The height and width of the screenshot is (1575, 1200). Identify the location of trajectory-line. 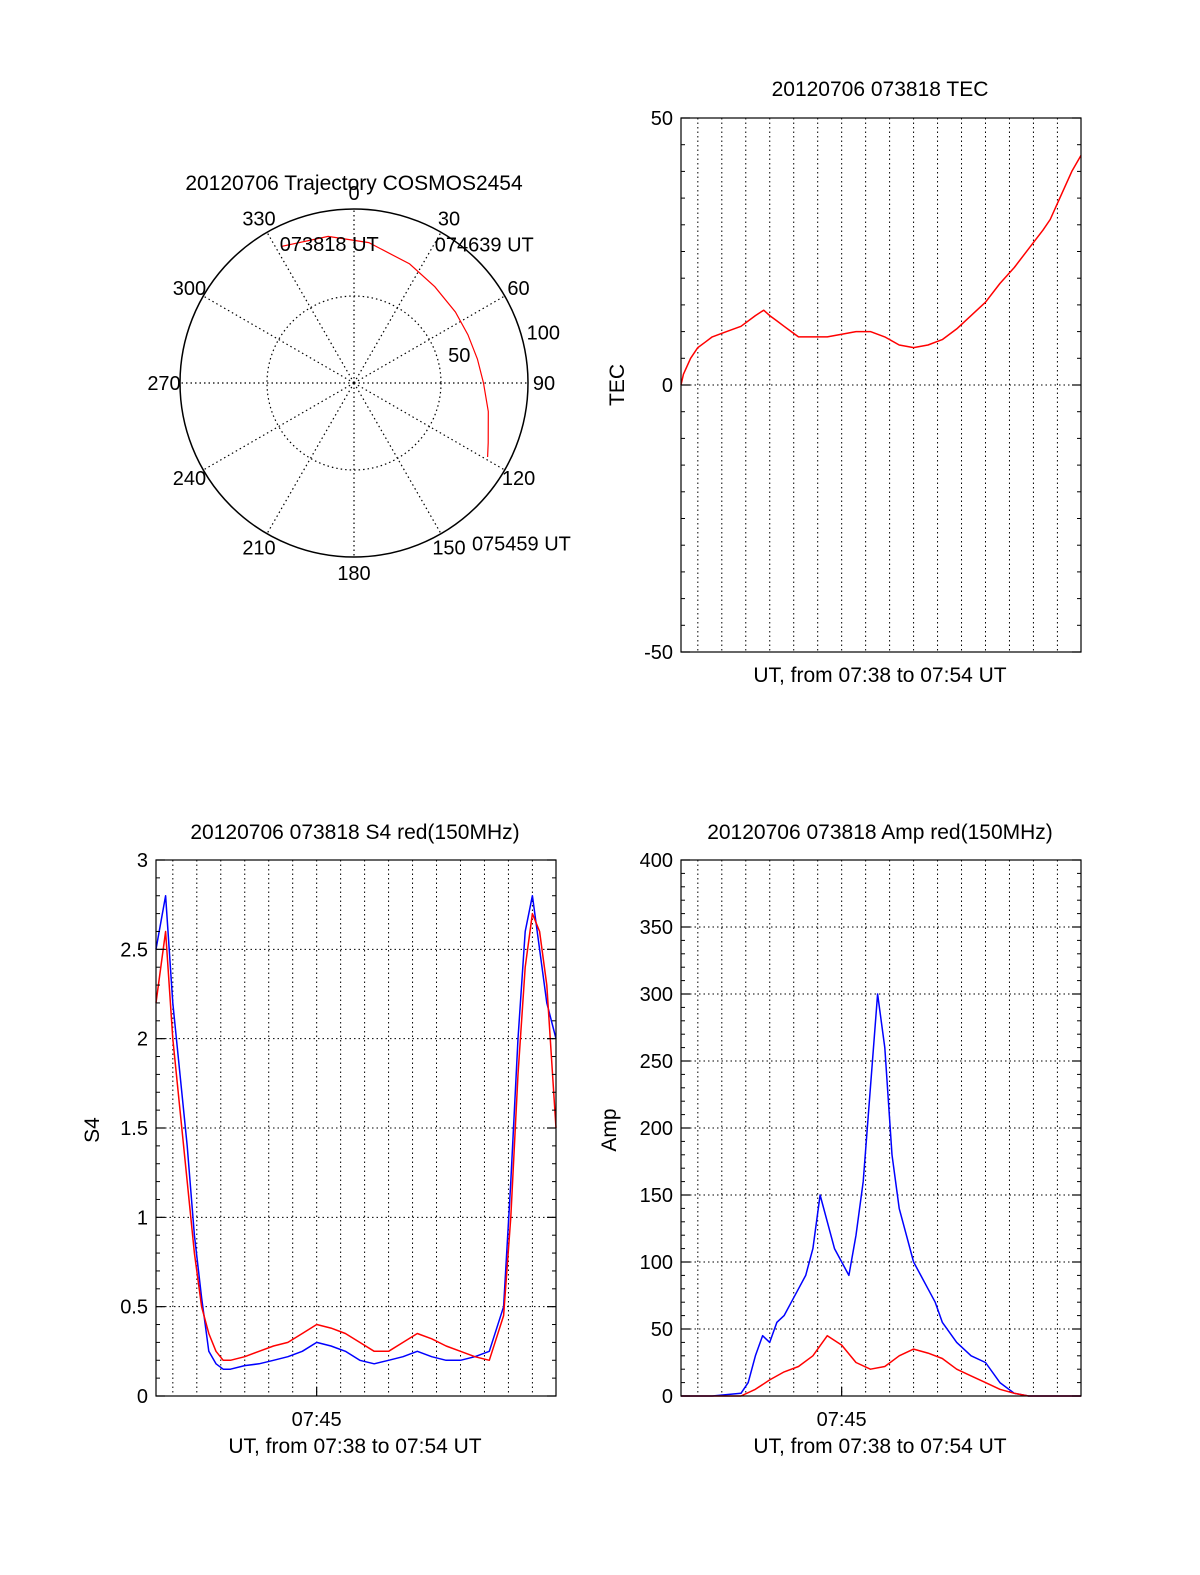
(385, 346).